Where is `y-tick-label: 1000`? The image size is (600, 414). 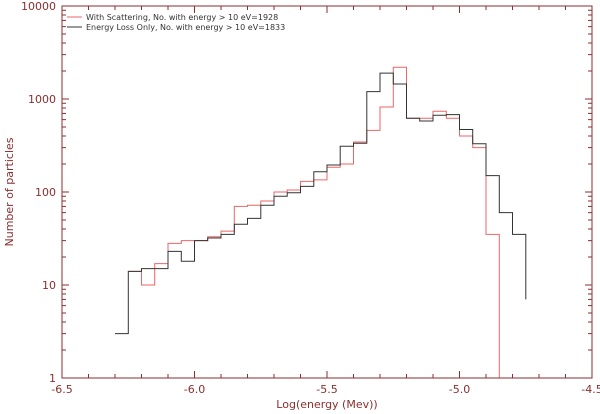
y-tick-label: 1000 is located at coordinates (42, 99).